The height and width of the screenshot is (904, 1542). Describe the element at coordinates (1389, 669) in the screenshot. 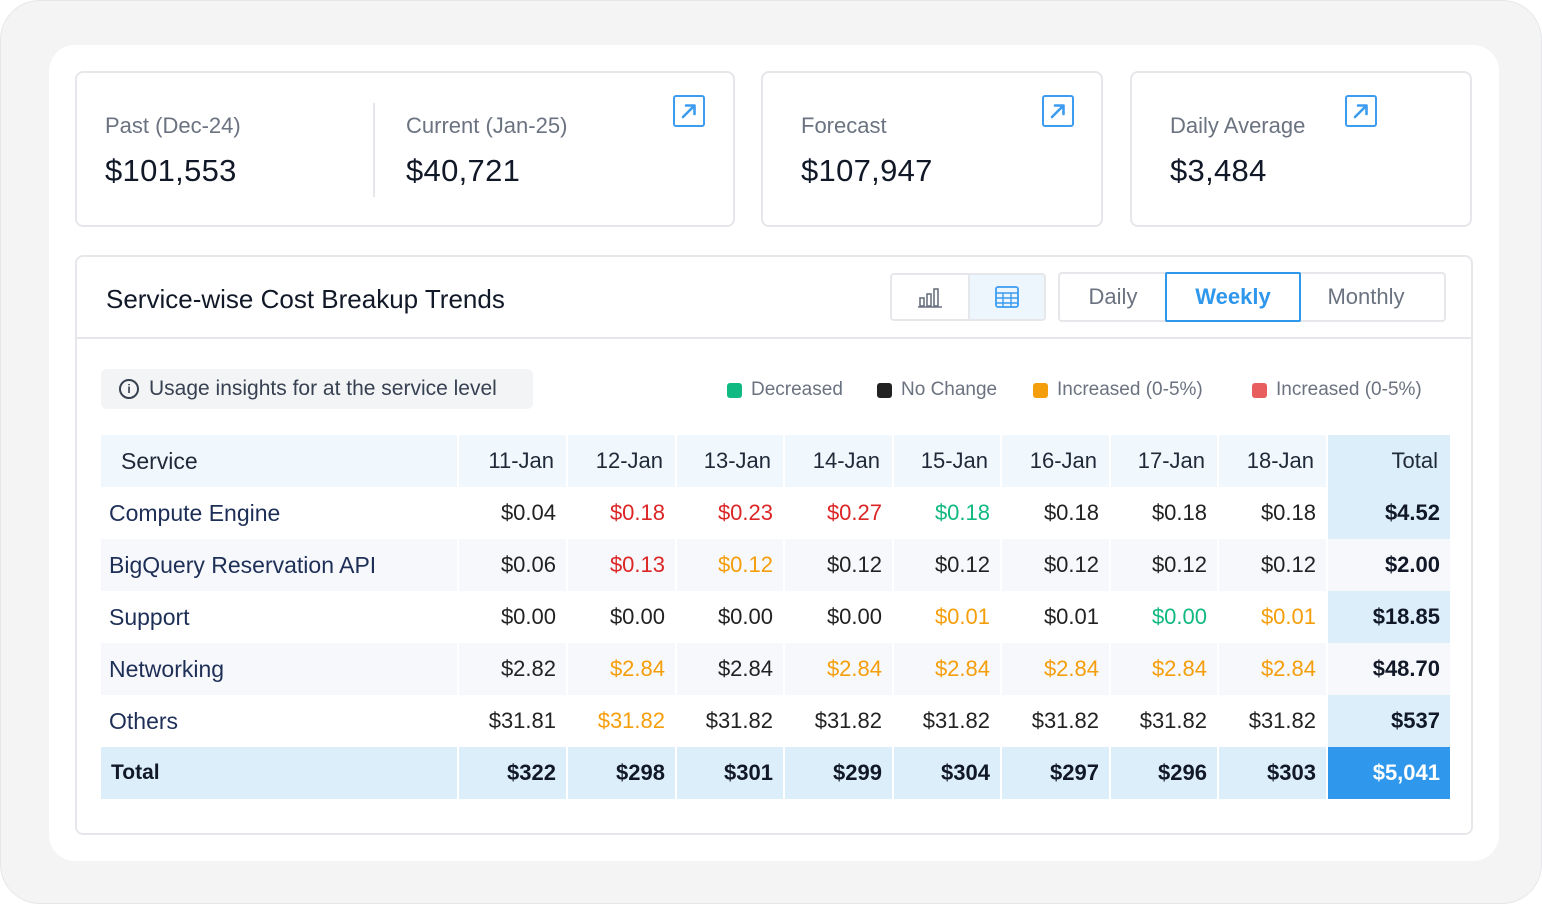

I see `row-total-cell: $48.70` at that location.